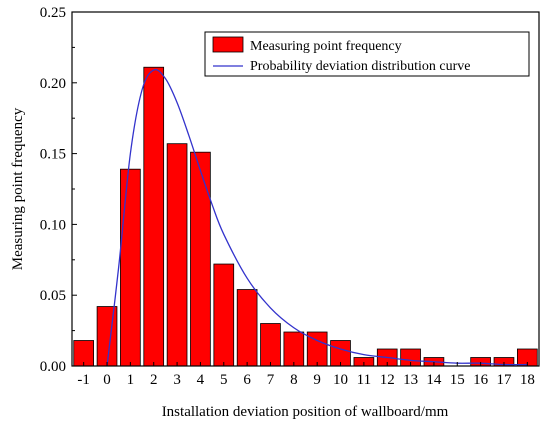  Describe the element at coordinates (527, 380) in the screenshot. I see `x-tick-label-18: 18` at that location.